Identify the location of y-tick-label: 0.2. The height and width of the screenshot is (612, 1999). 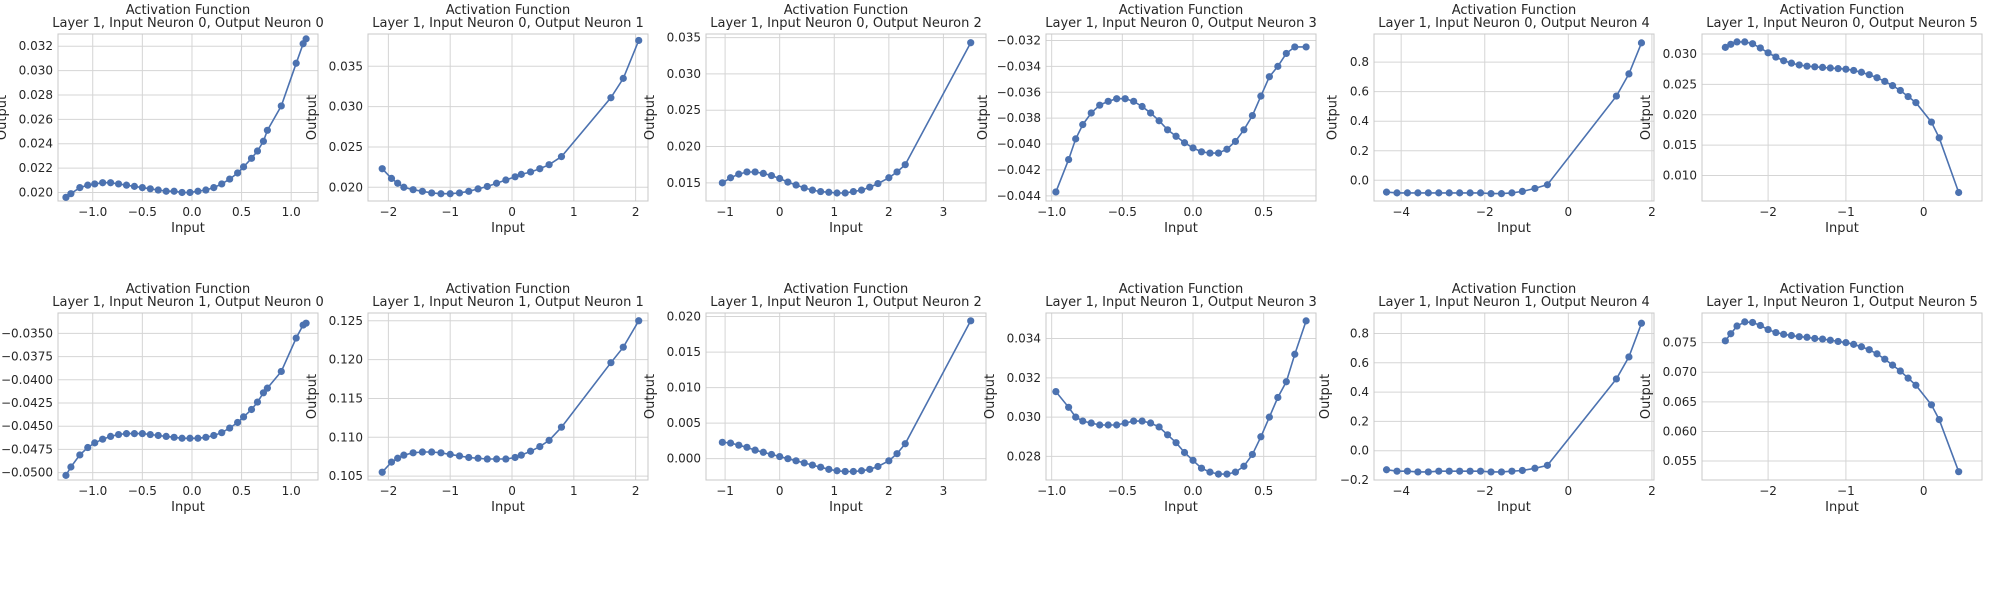
(1359, 151).